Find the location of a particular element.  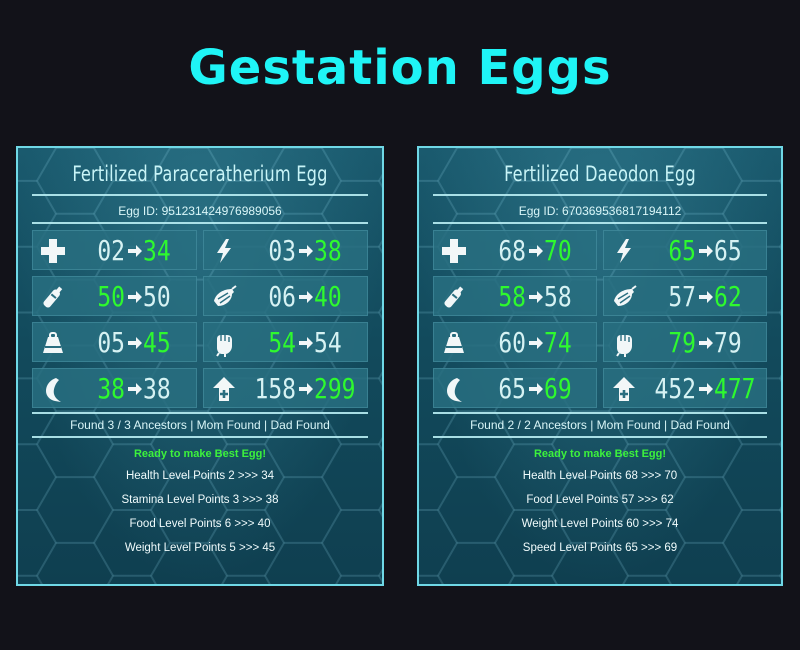

stat-current-value: 03 is located at coordinates (282, 250).